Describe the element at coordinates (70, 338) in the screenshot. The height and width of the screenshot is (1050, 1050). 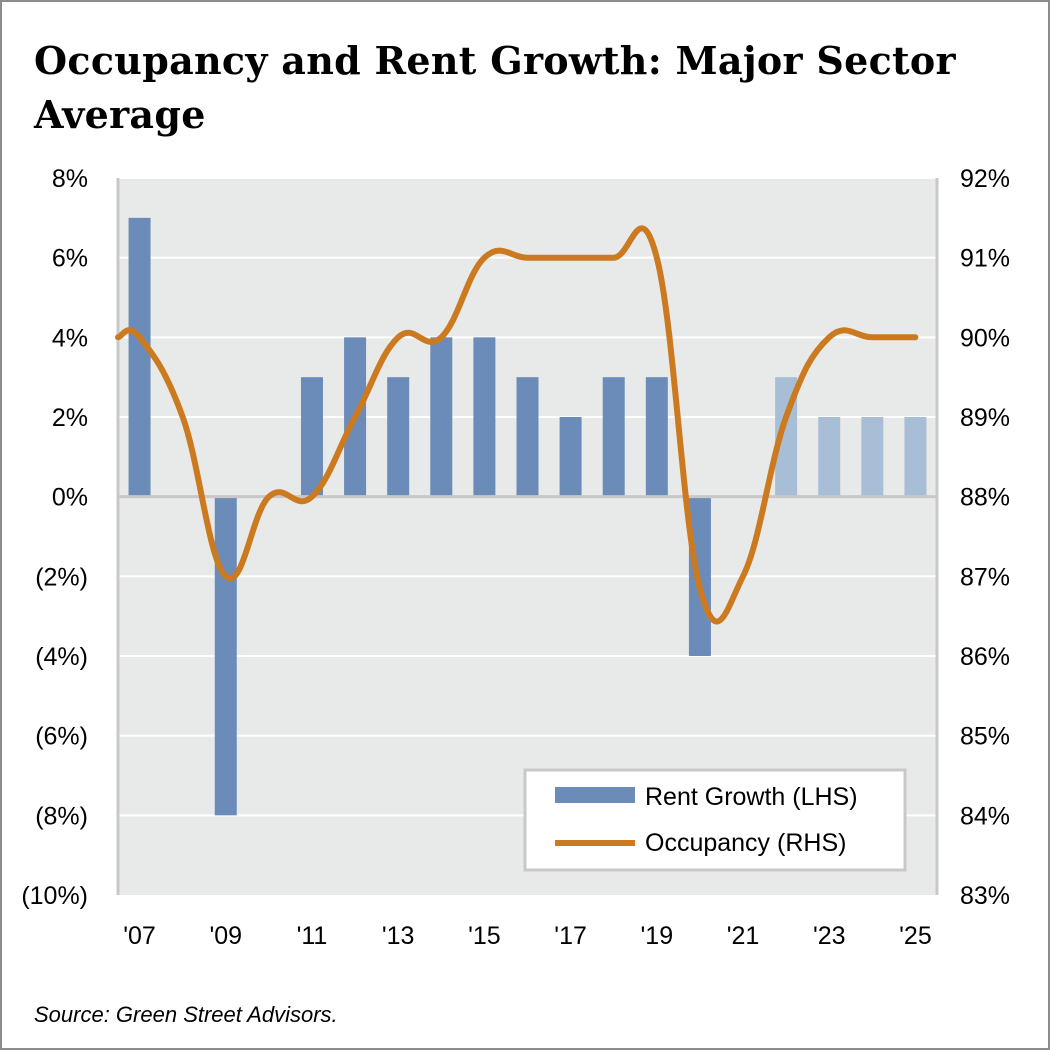
I see `left-tick-label: 4%` at that location.